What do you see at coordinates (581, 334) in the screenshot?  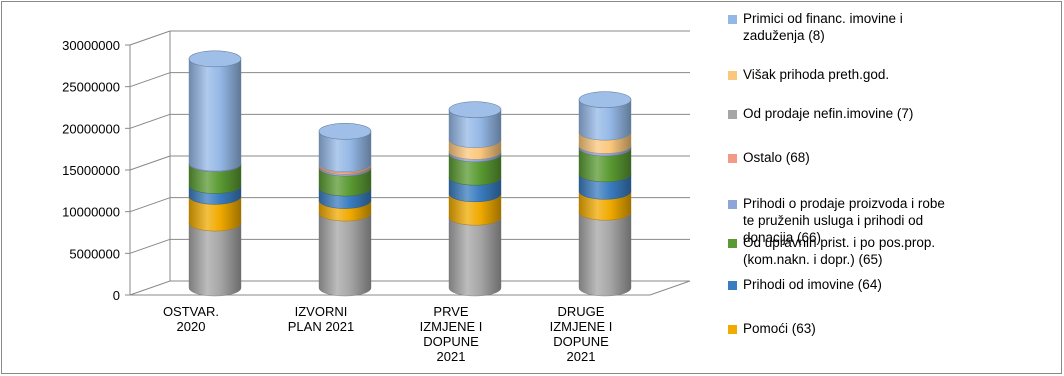 I see `x-tick-label: DRUGE IZMJENE I DOPUNE 2021` at bounding box center [581, 334].